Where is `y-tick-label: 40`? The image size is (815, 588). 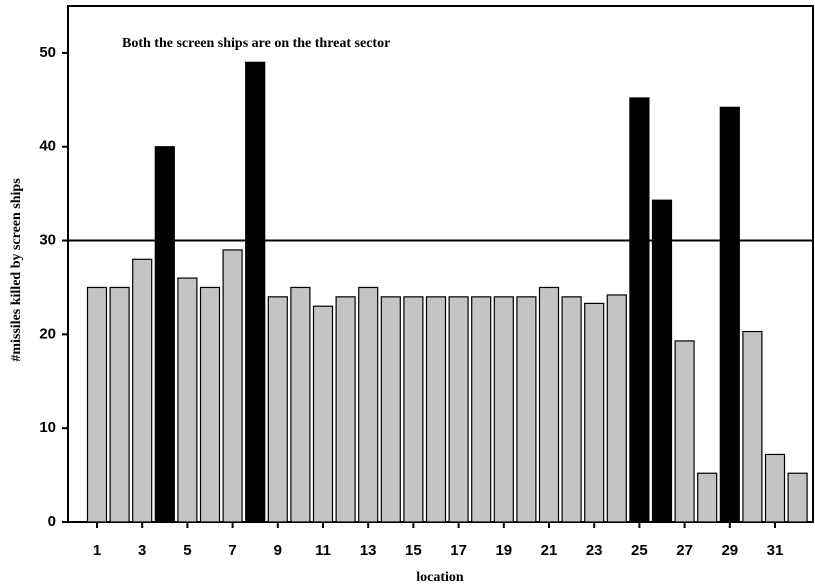
y-tick-label: 40 is located at coordinates (47, 146).